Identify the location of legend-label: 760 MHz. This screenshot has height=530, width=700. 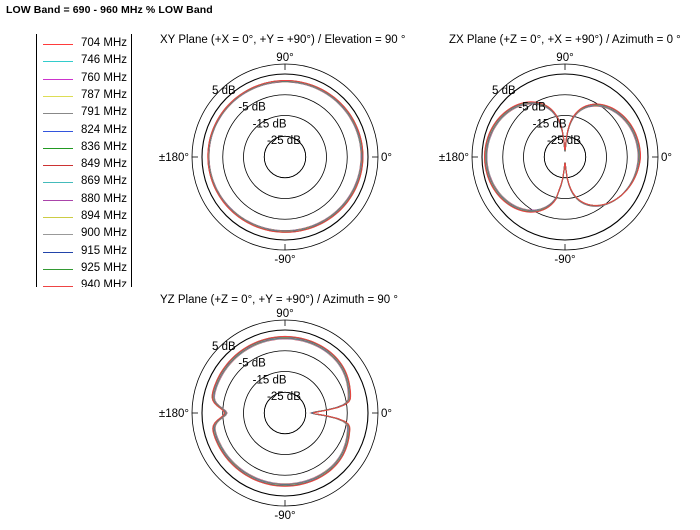
(104, 77).